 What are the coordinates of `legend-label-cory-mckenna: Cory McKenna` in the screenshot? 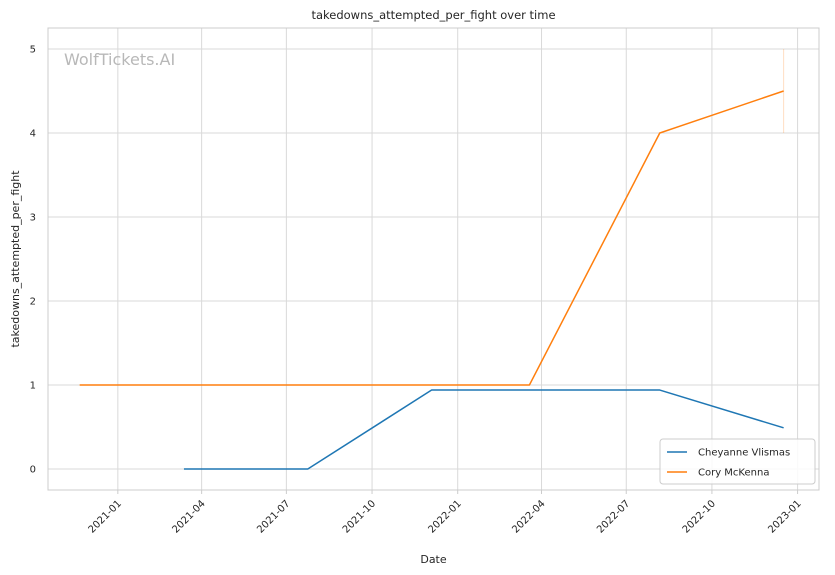 It's located at (733, 473).